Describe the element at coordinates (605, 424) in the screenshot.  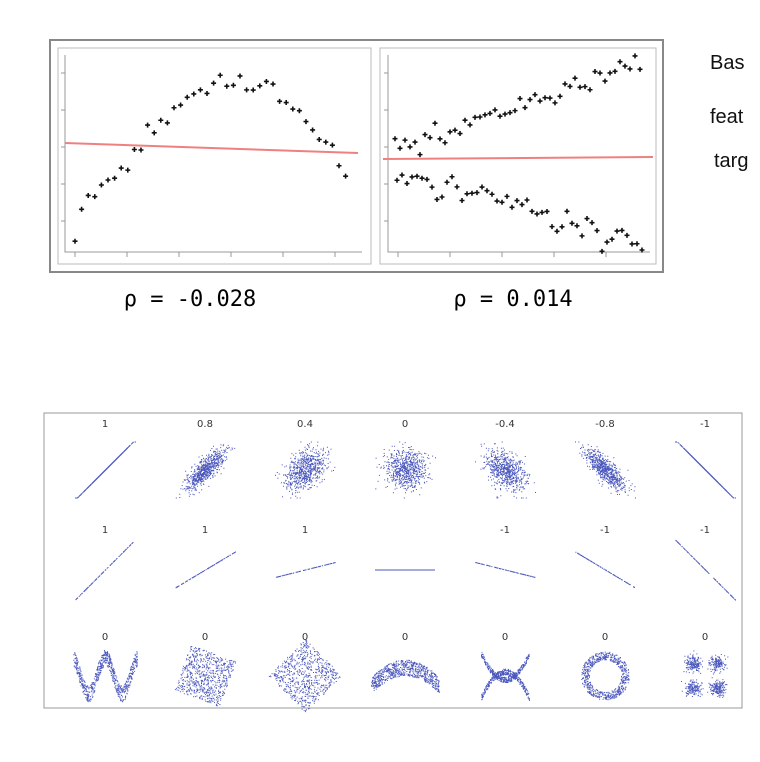
I see `correlation-label: -0.8` at that location.